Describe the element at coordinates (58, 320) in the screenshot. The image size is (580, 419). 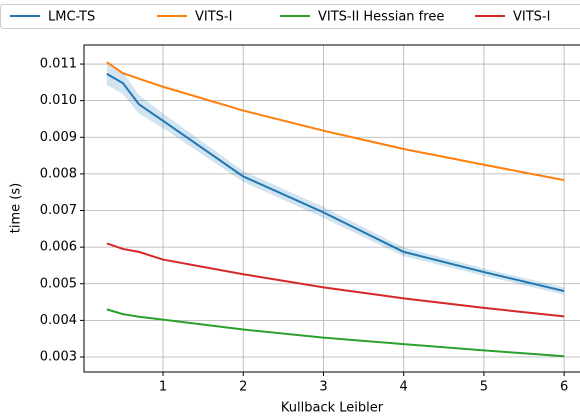
I see `y-tick-label: 0.004` at that location.